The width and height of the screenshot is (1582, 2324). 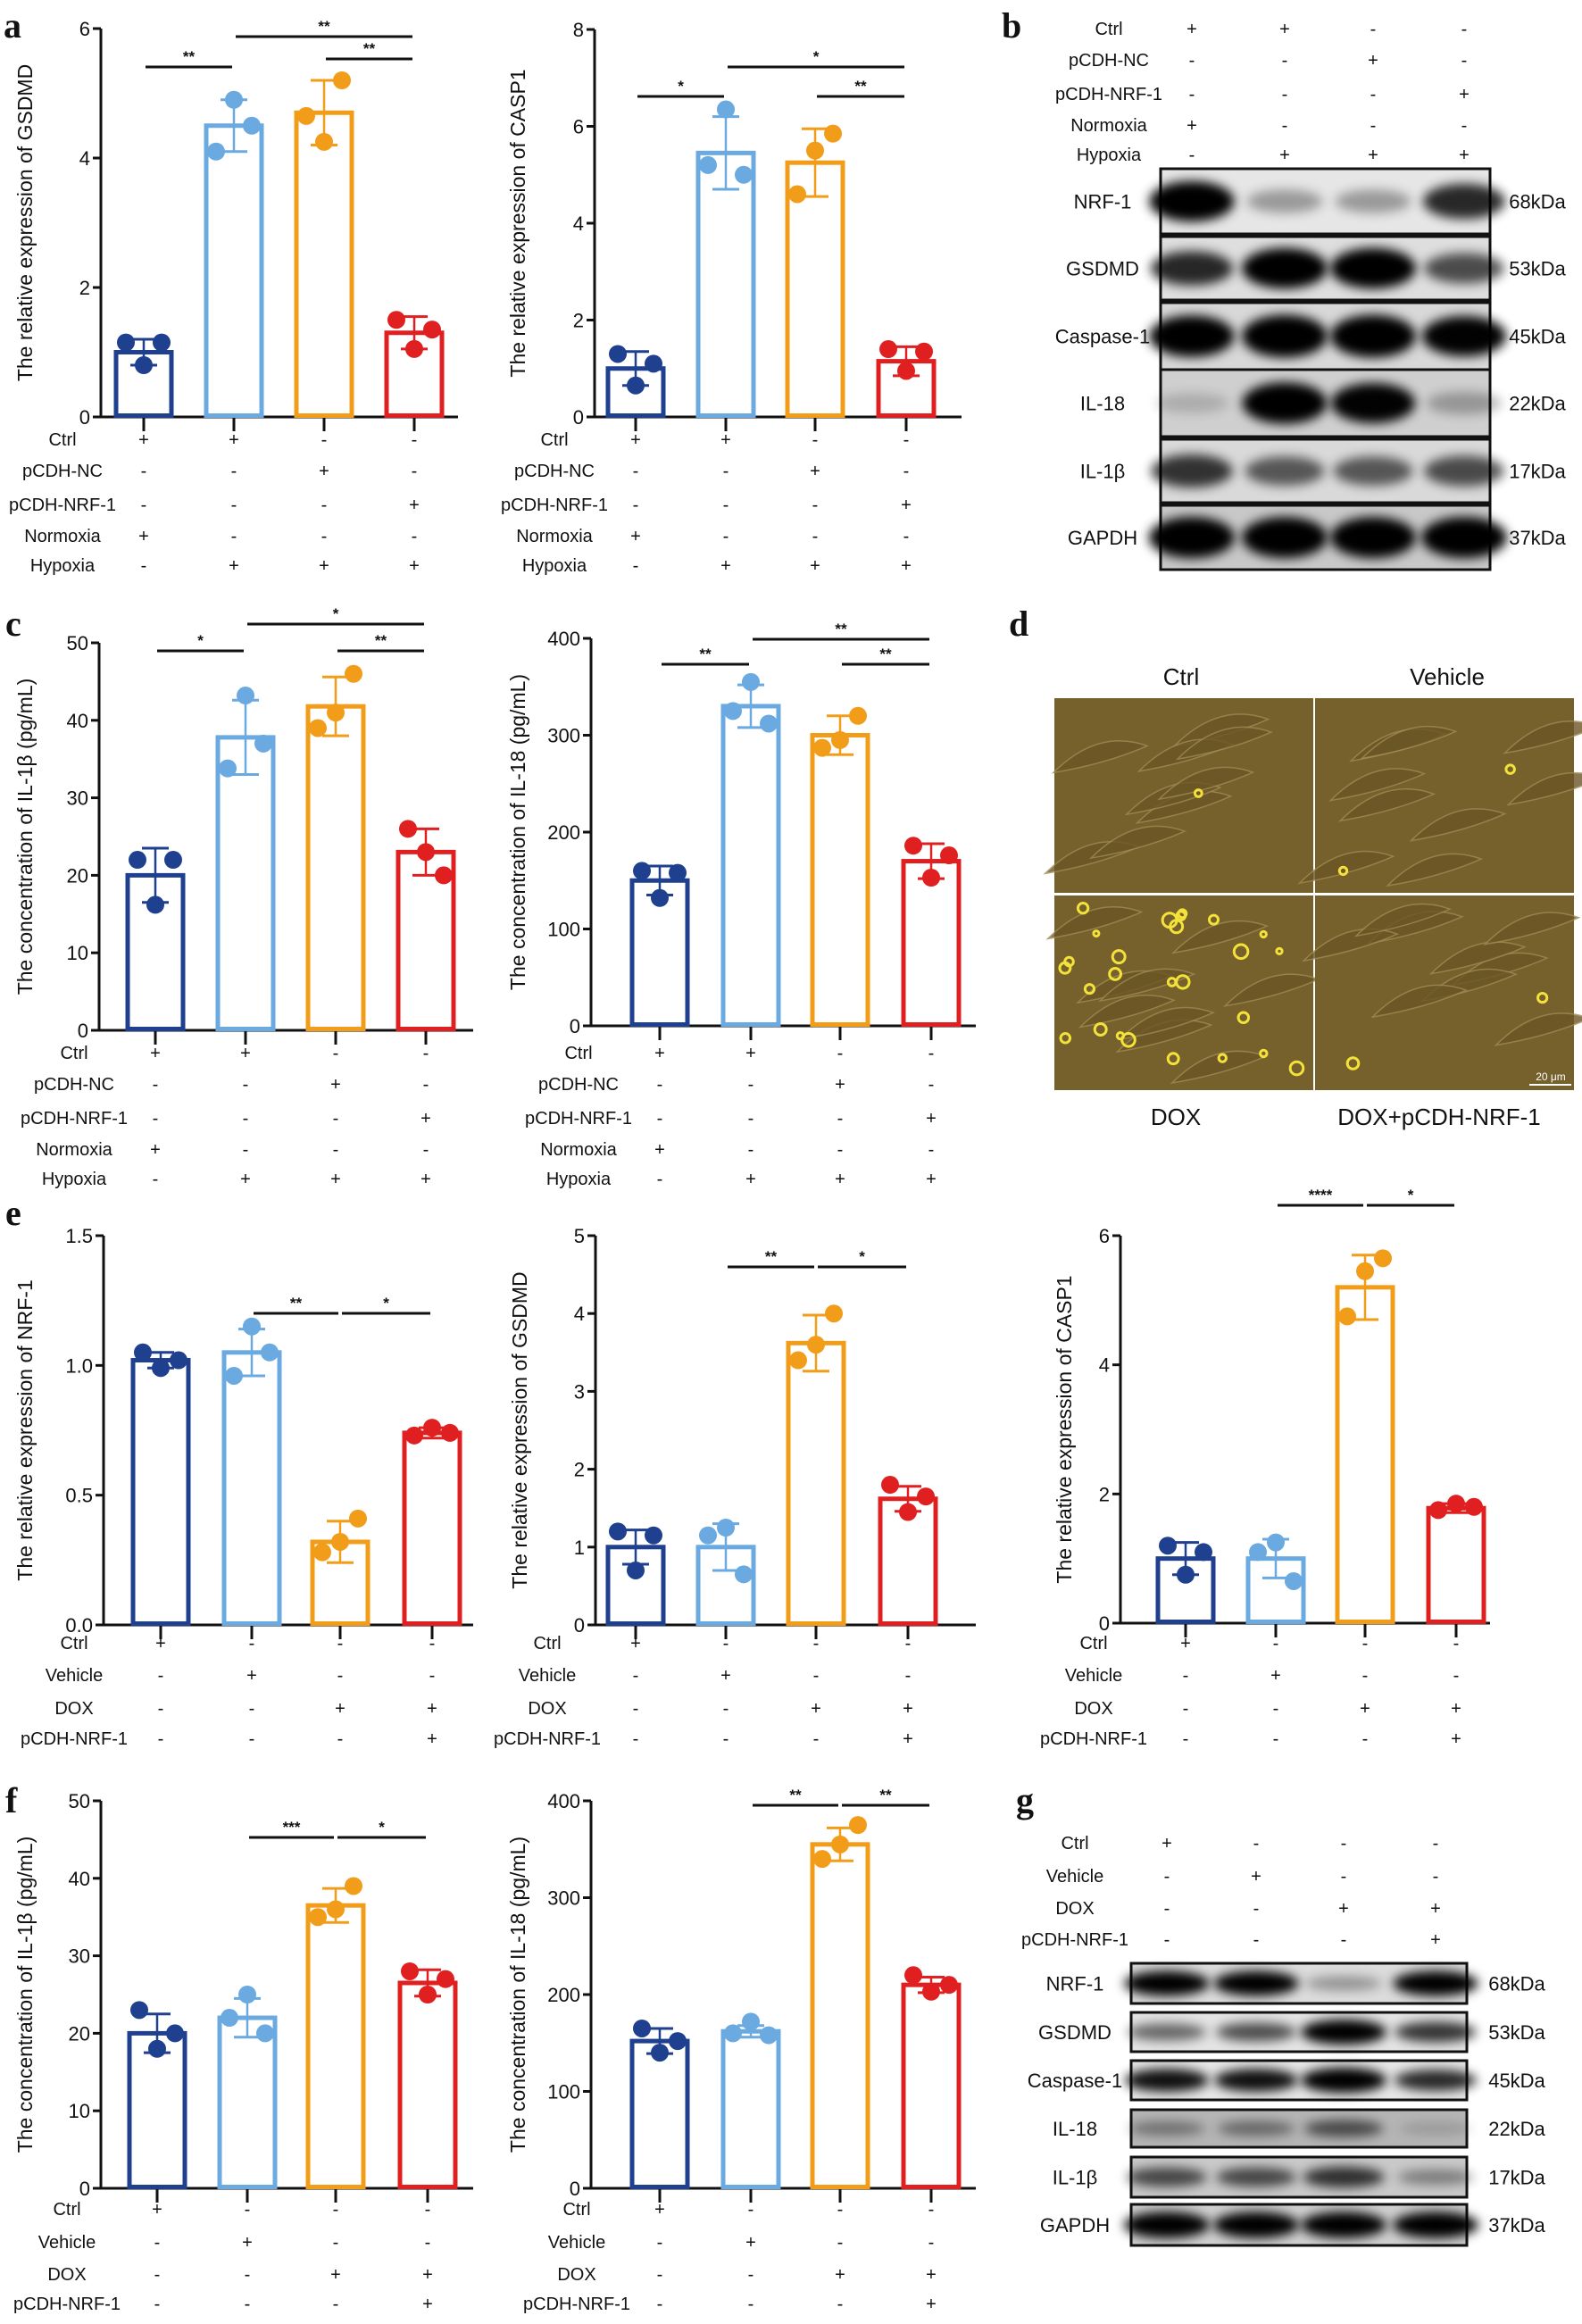 I want to click on significance-label: *, so click(x=816, y=56).